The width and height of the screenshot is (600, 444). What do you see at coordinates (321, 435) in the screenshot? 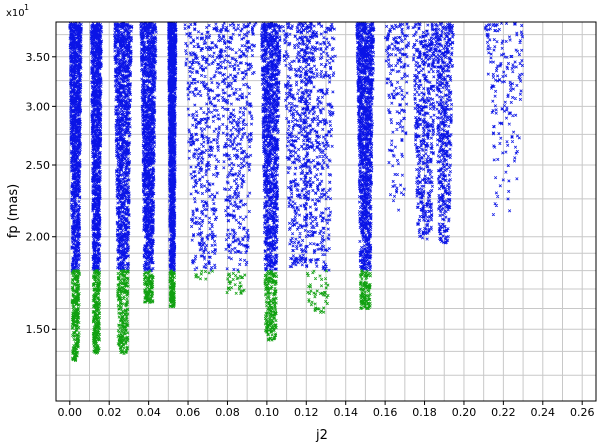
I see `x-axis-label: j2` at bounding box center [321, 435].